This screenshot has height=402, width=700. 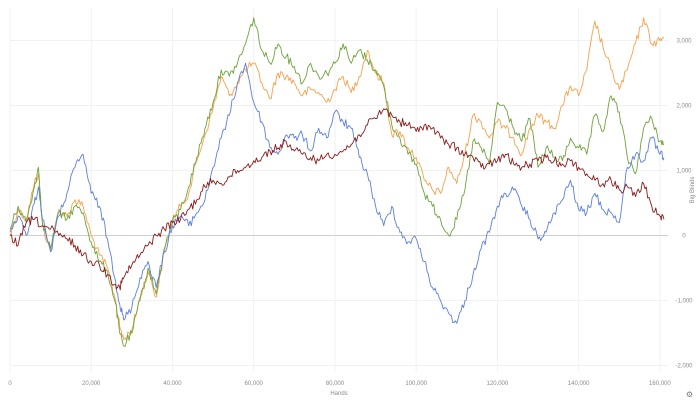 I want to click on y-tick-label: 0, so click(x=684, y=237).